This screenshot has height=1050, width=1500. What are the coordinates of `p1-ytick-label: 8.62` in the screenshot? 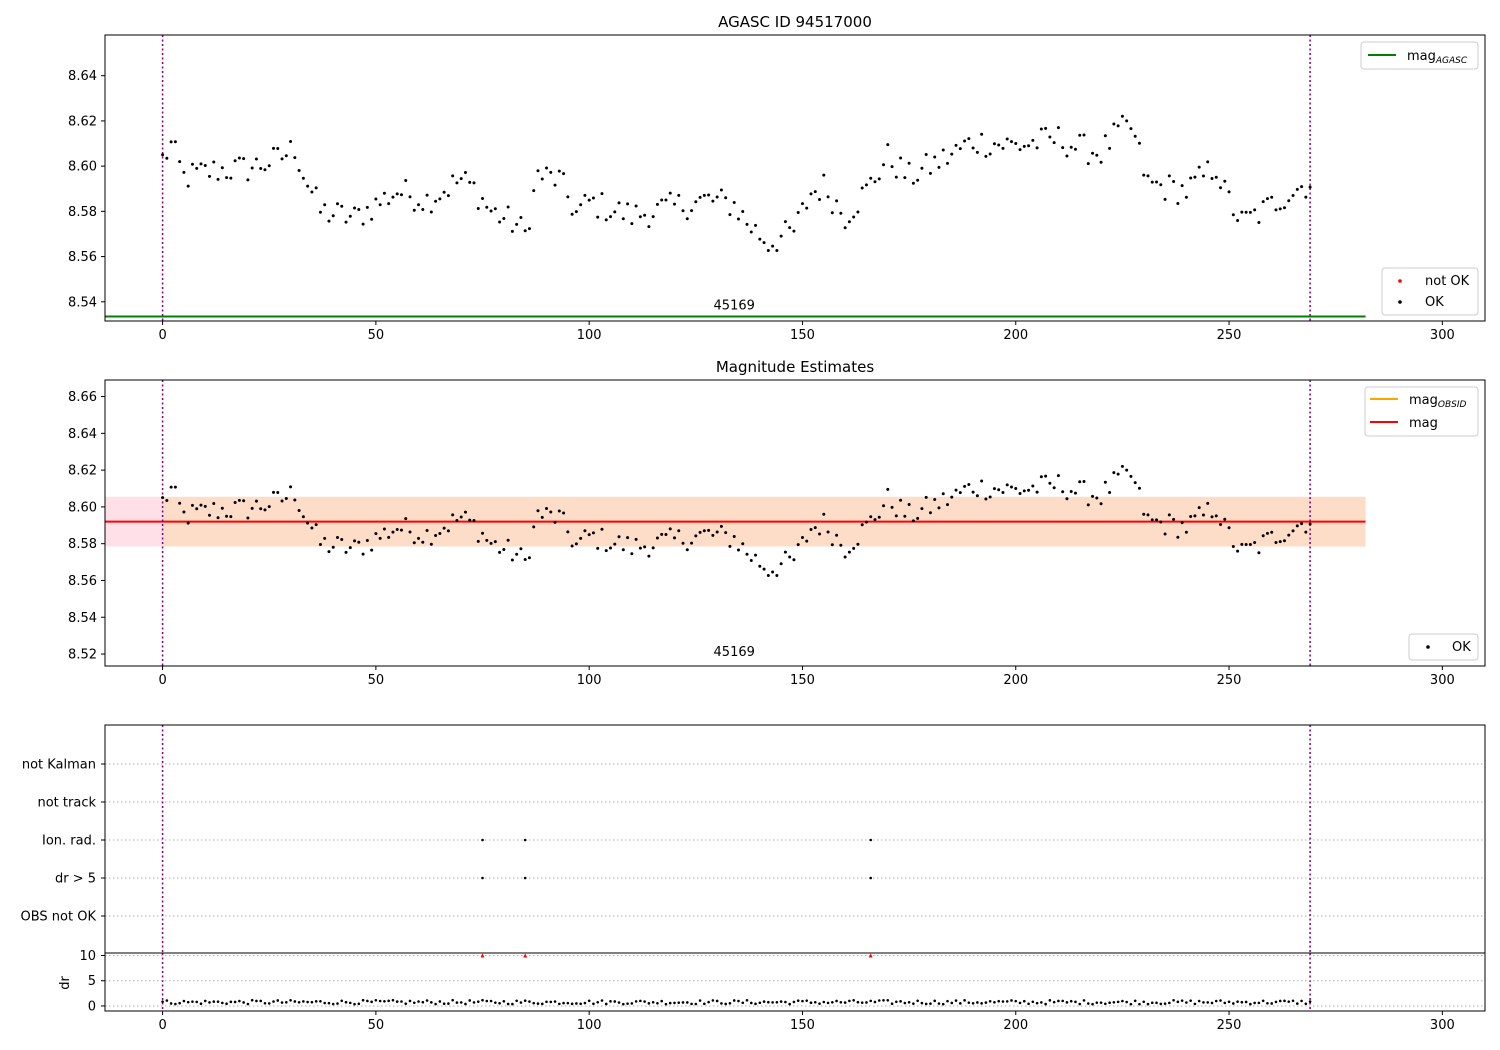 It's located at (82, 121).